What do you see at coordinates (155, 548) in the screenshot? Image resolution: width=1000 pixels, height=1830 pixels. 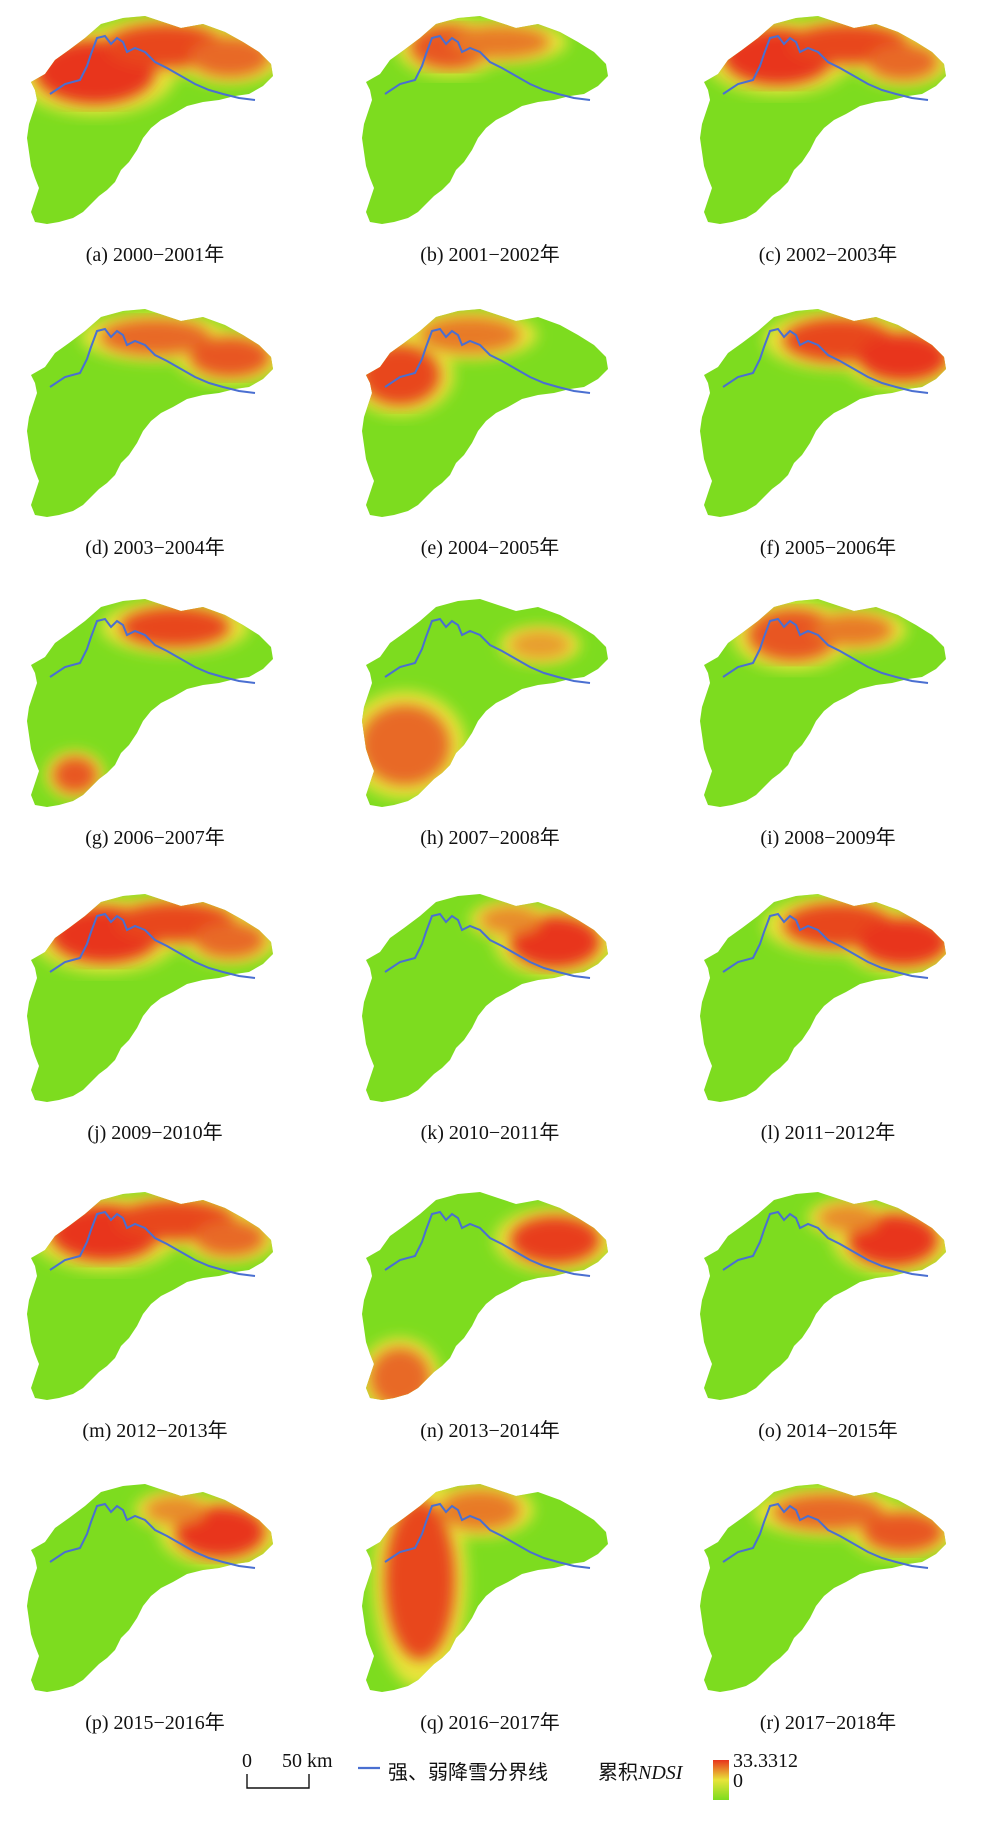 I see `panel-caption: (d) 2003−2004年` at bounding box center [155, 548].